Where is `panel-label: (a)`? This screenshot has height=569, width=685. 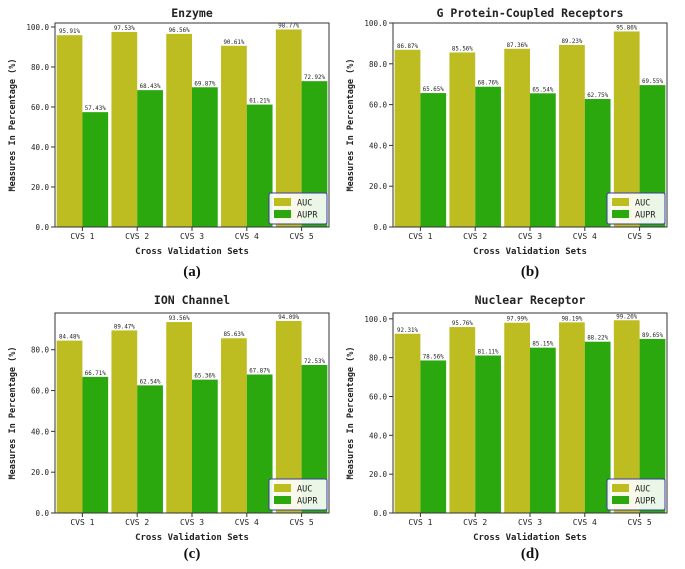
panel-label: (a) is located at coordinates (192, 272).